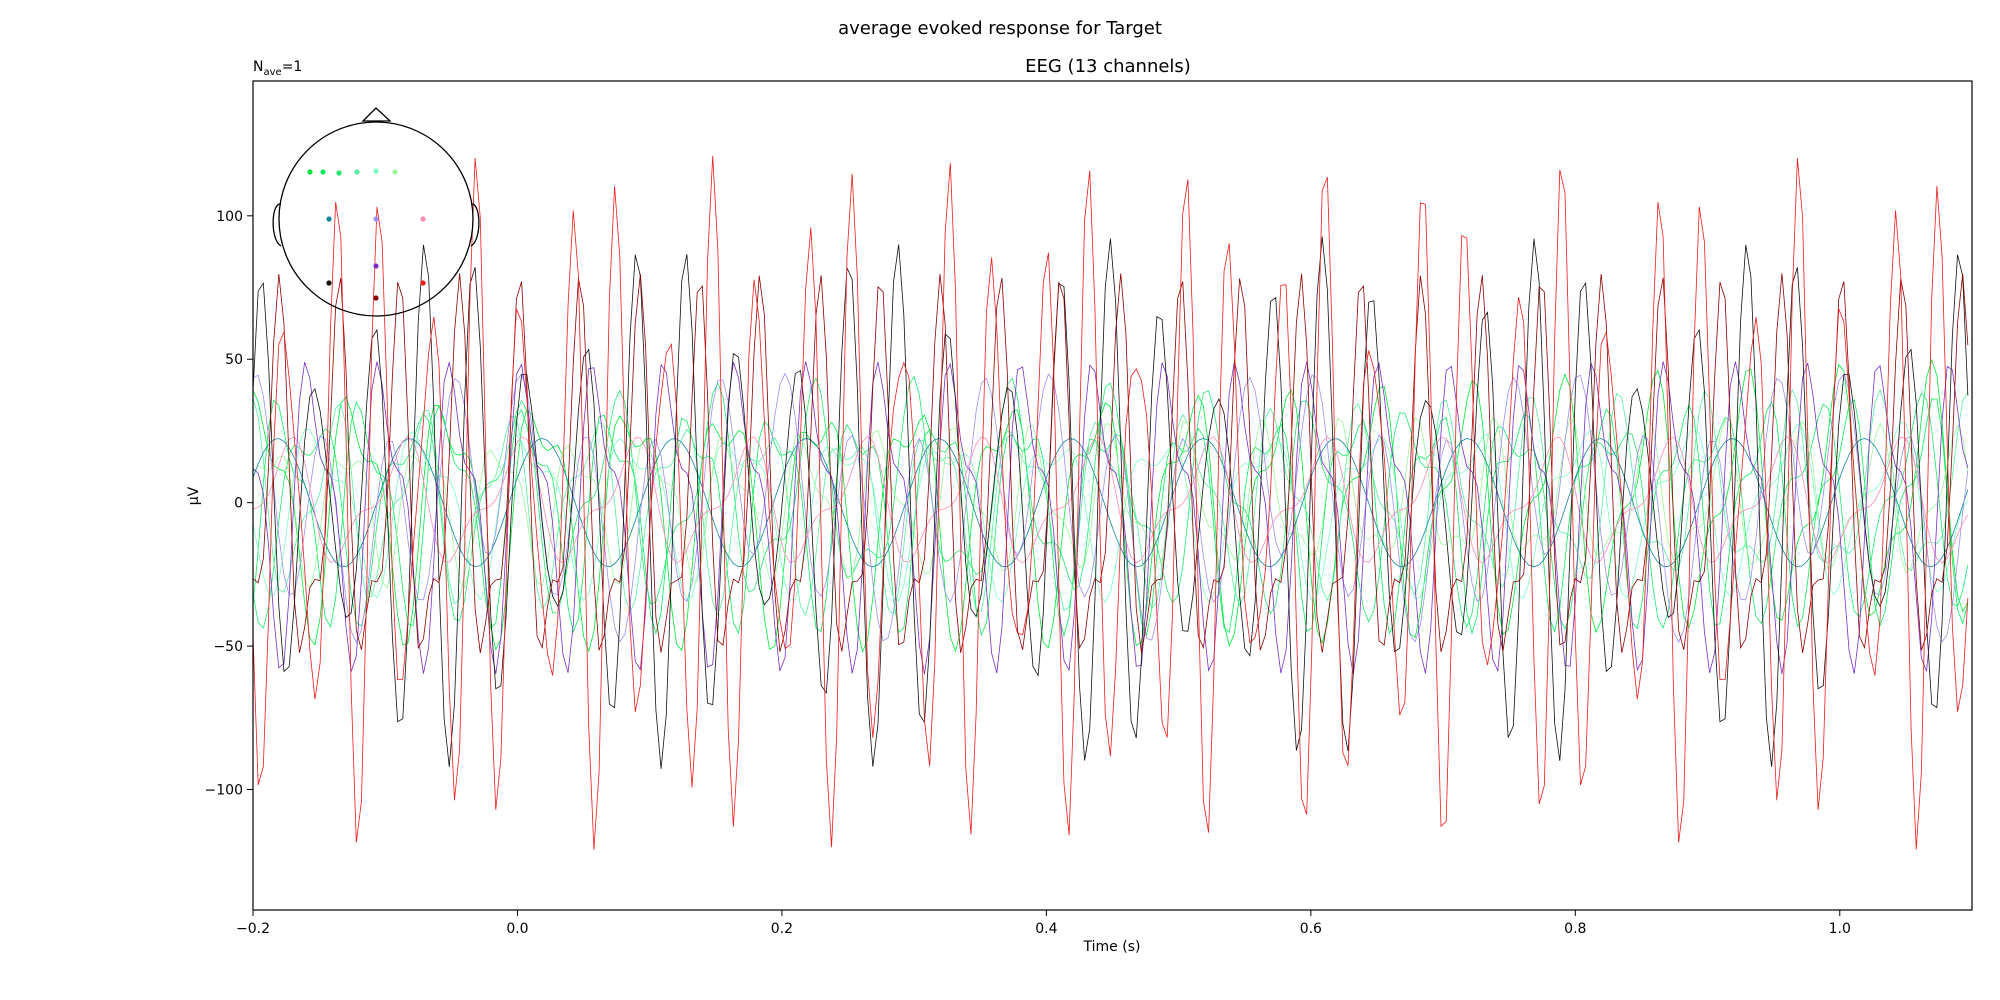 The image size is (2000, 1000). What do you see at coordinates (1046, 929) in the screenshot?
I see `x-tick-label: 0.4` at bounding box center [1046, 929].